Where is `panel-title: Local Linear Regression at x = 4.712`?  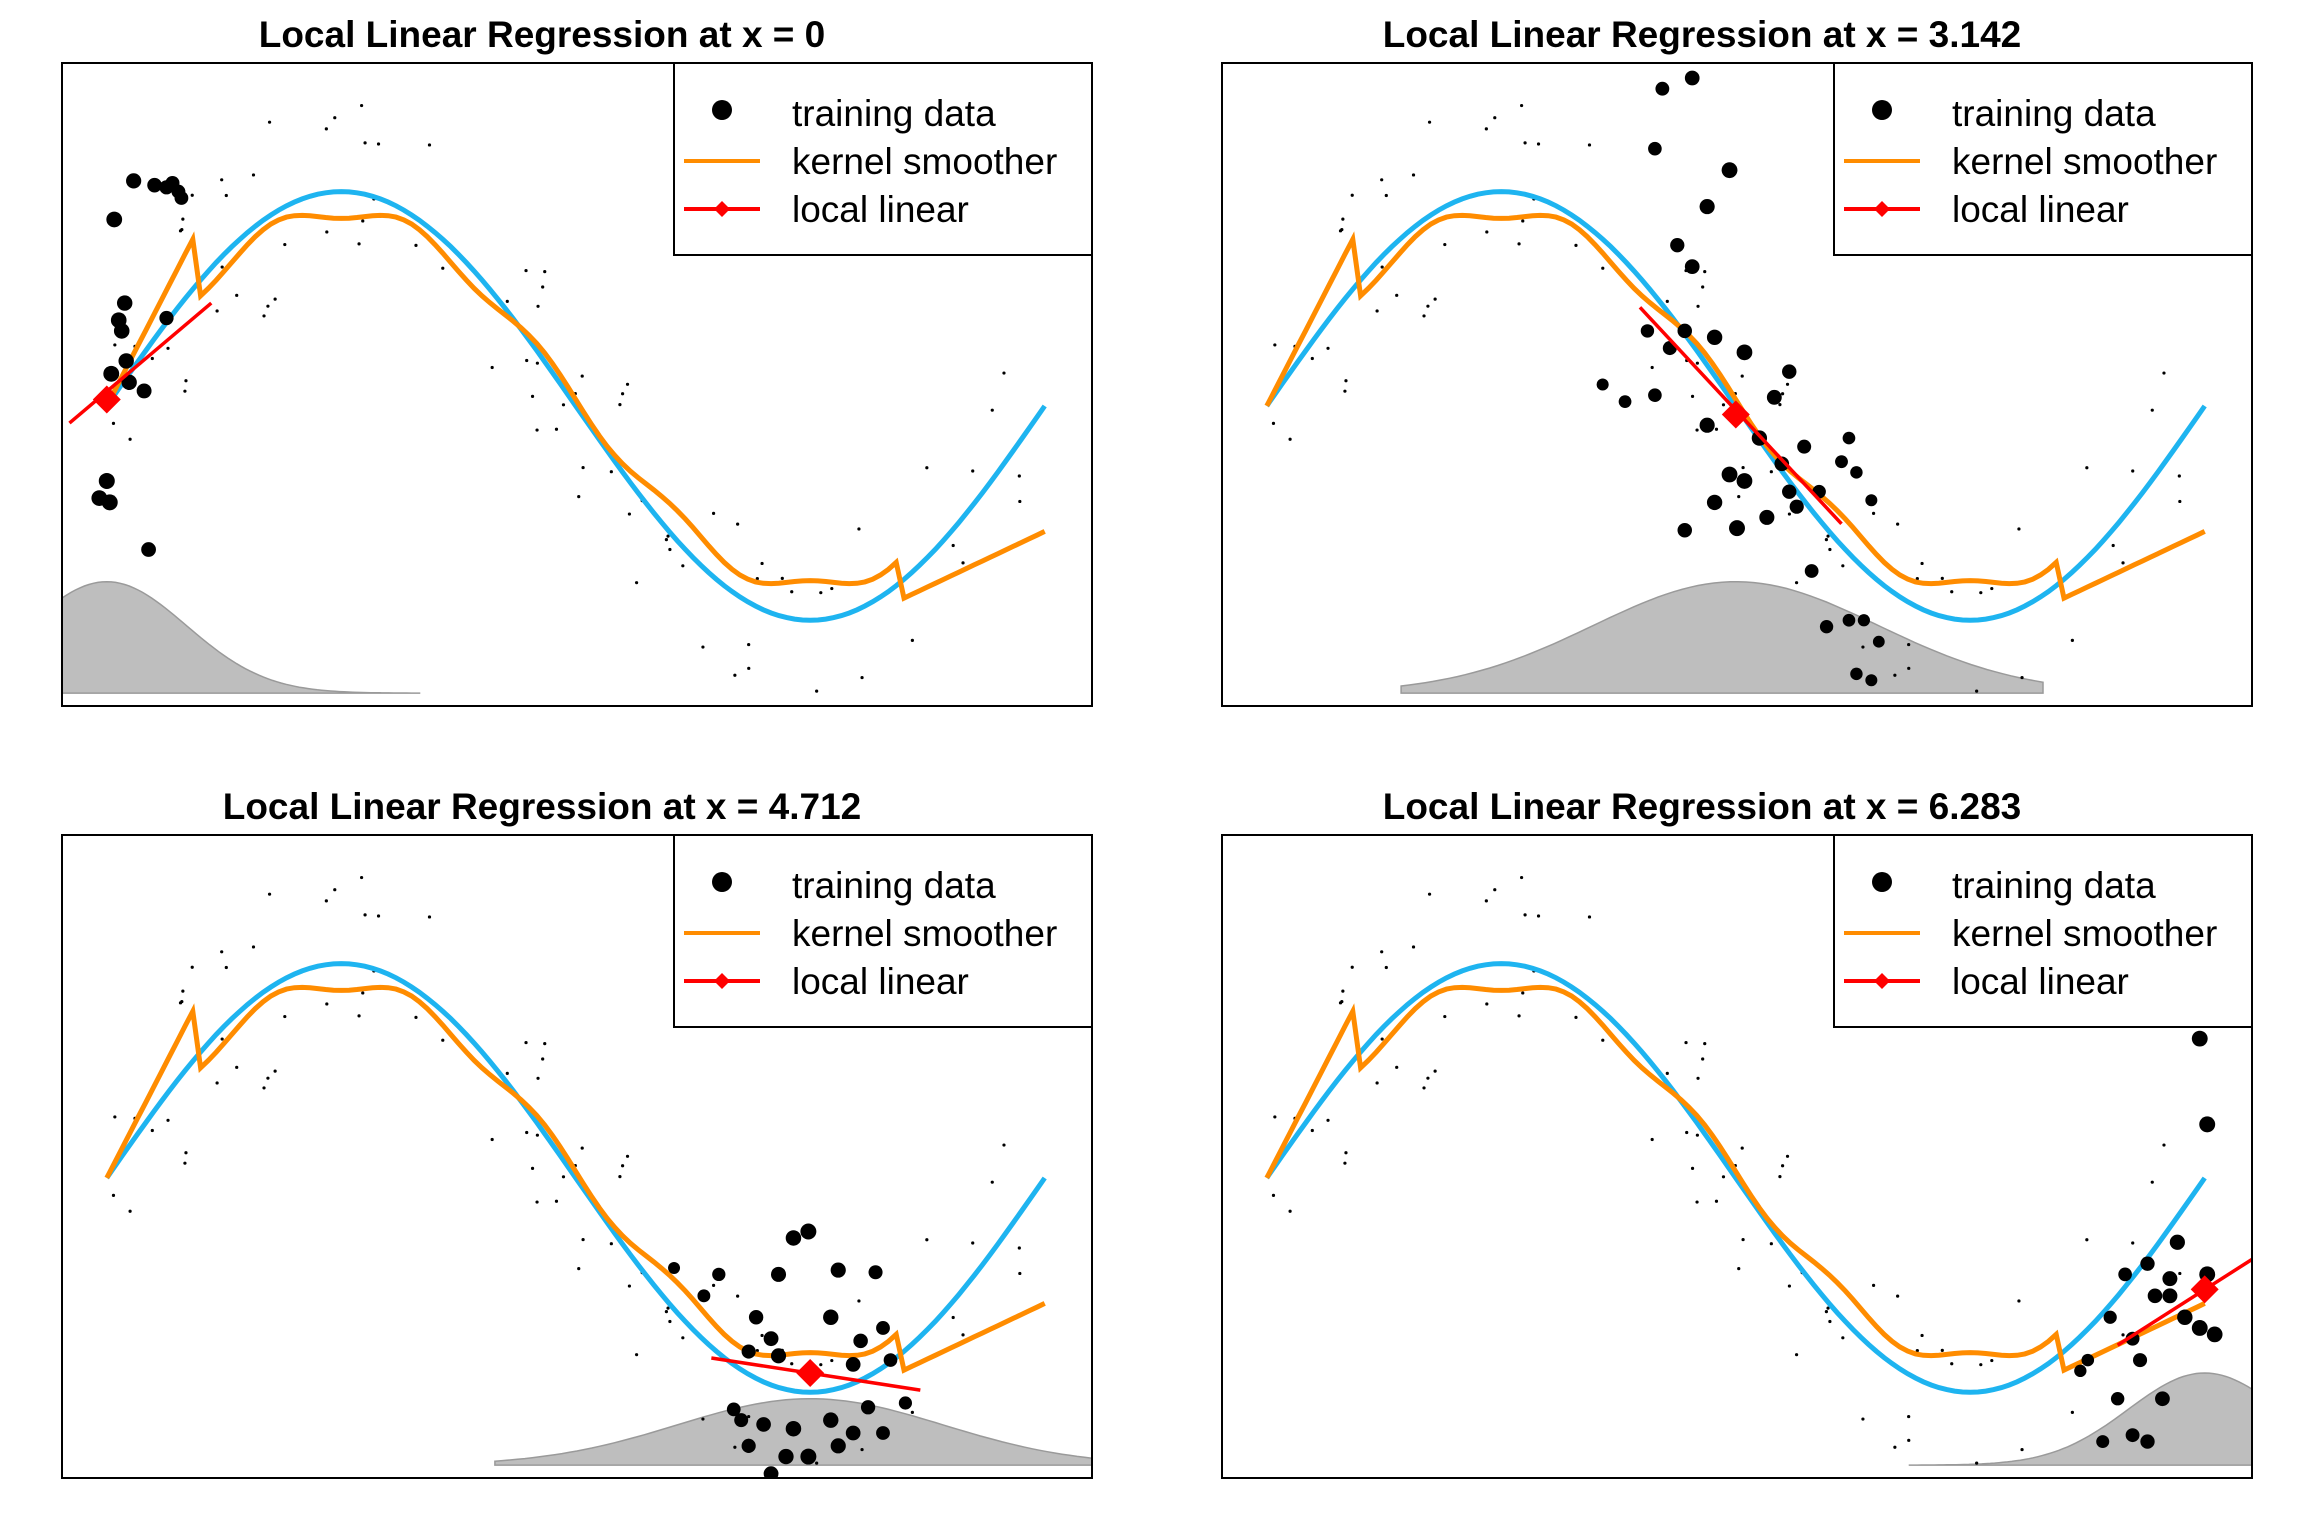 panel-title: Local Linear Regression at x = 4.712 is located at coordinates (542, 806).